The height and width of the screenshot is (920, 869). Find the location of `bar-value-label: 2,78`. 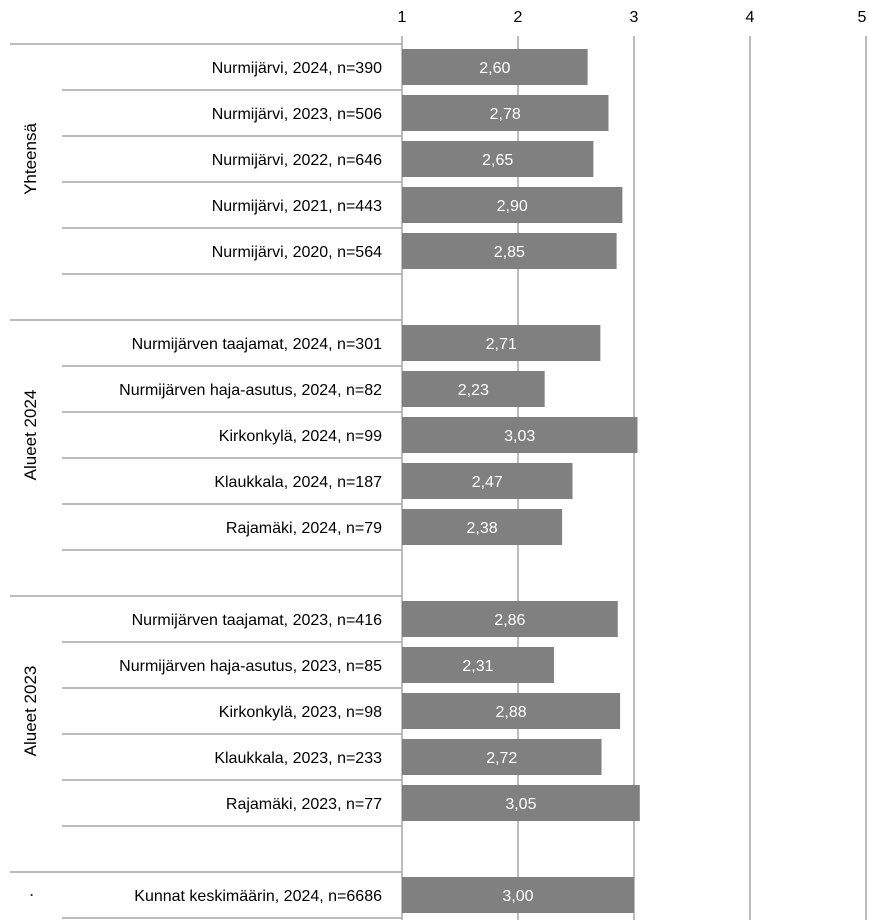

bar-value-label: 2,78 is located at coordinates (505, 114).